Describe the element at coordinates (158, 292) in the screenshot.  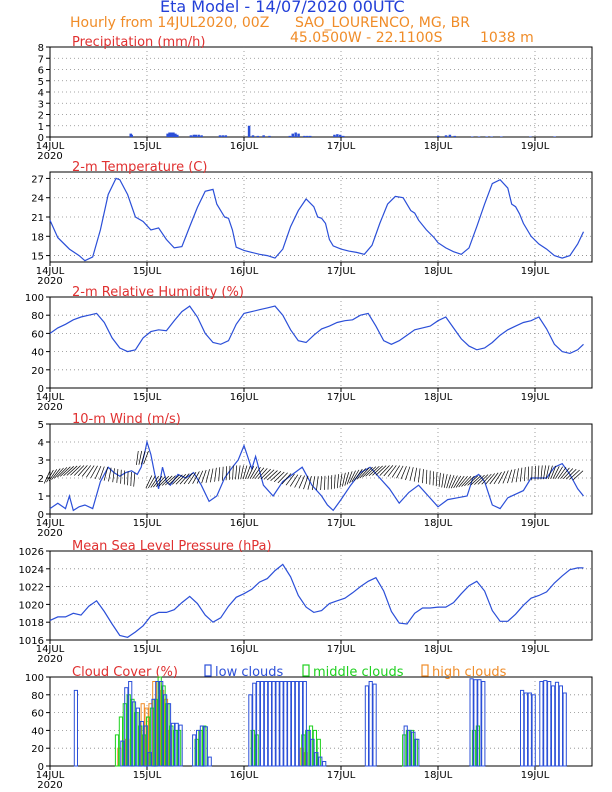
I see `panel-title: 2-m Relative Humidity (%)` at that location.